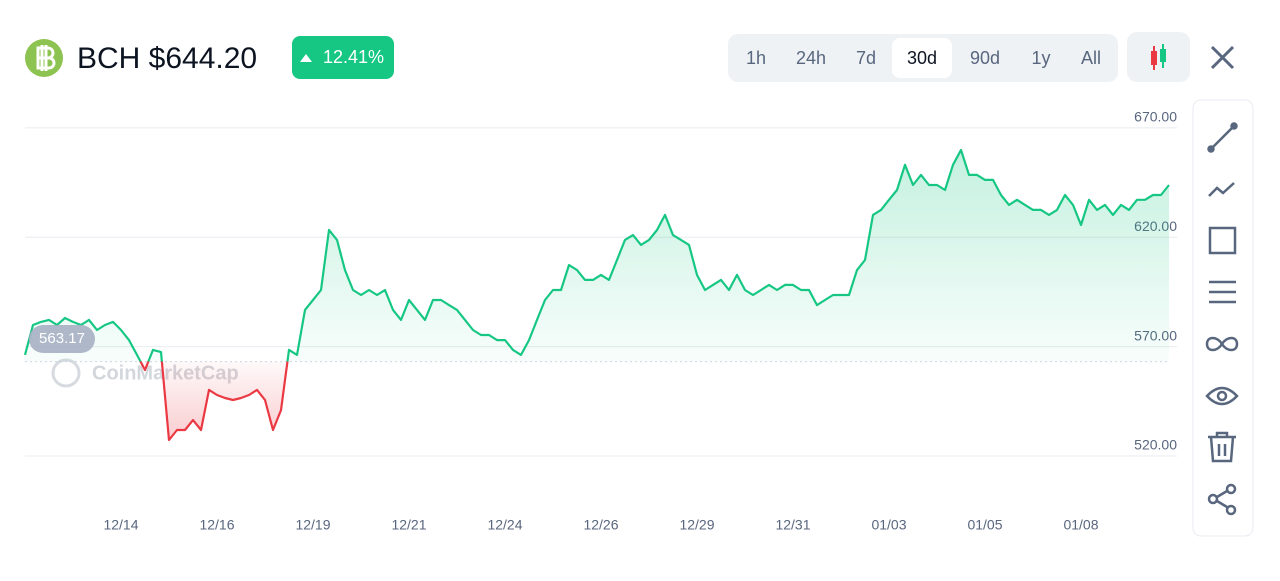 The width and height of the screenshot is (1280, 581). What do you see at coordinates (312, 525) in the screenshot?
I see `x-tick-label: 12/19` at bounding box center [312, 525].